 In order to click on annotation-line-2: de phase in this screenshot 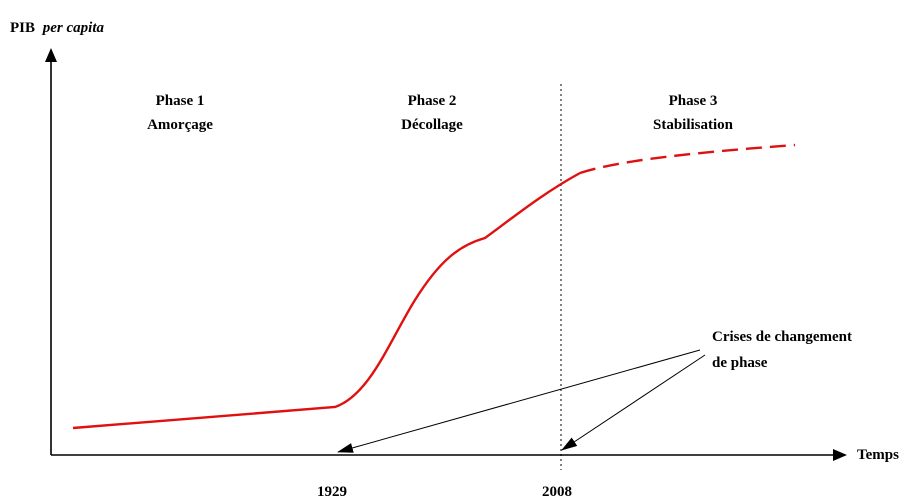, I will do `click(740, 363)`.